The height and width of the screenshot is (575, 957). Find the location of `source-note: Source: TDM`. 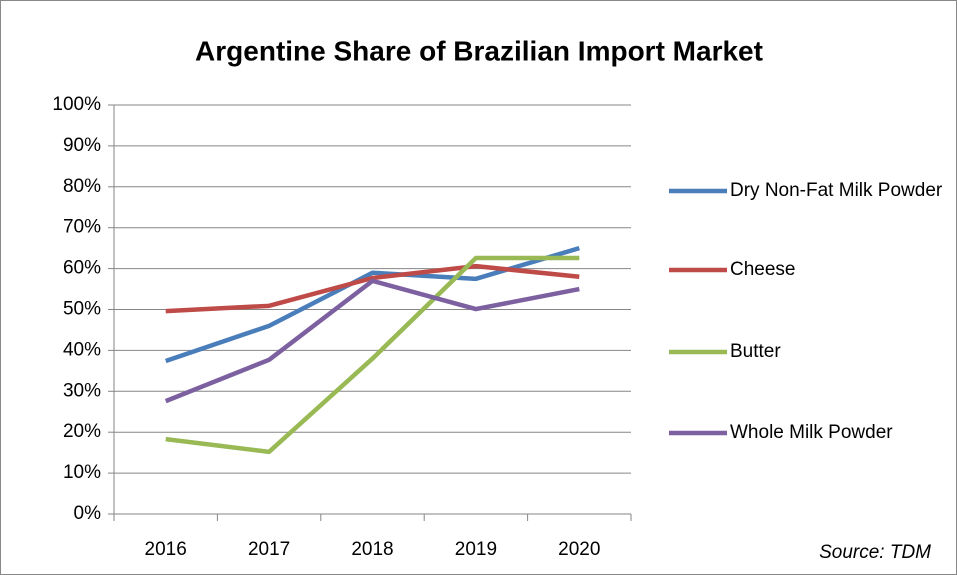

source-note: Source: TDM is located at coordinates (875, 552).